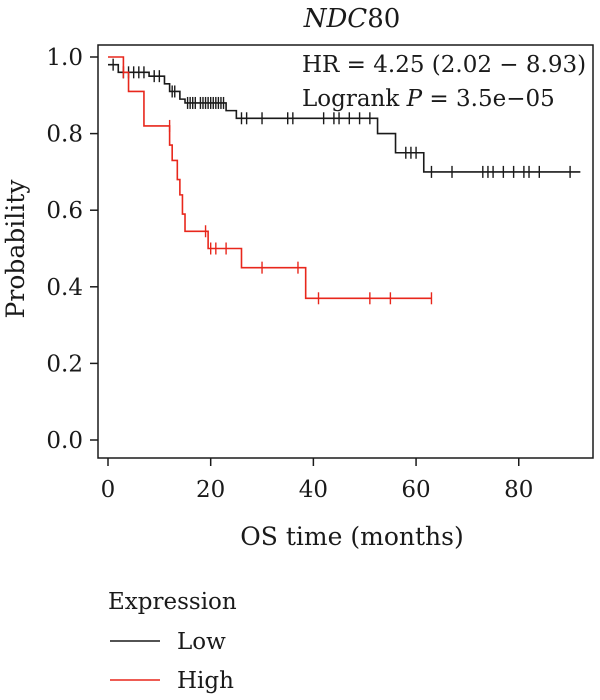 This screenshot has width=600, height=700. I want to click on y-tick-label: 1.0, so click(64, 58).